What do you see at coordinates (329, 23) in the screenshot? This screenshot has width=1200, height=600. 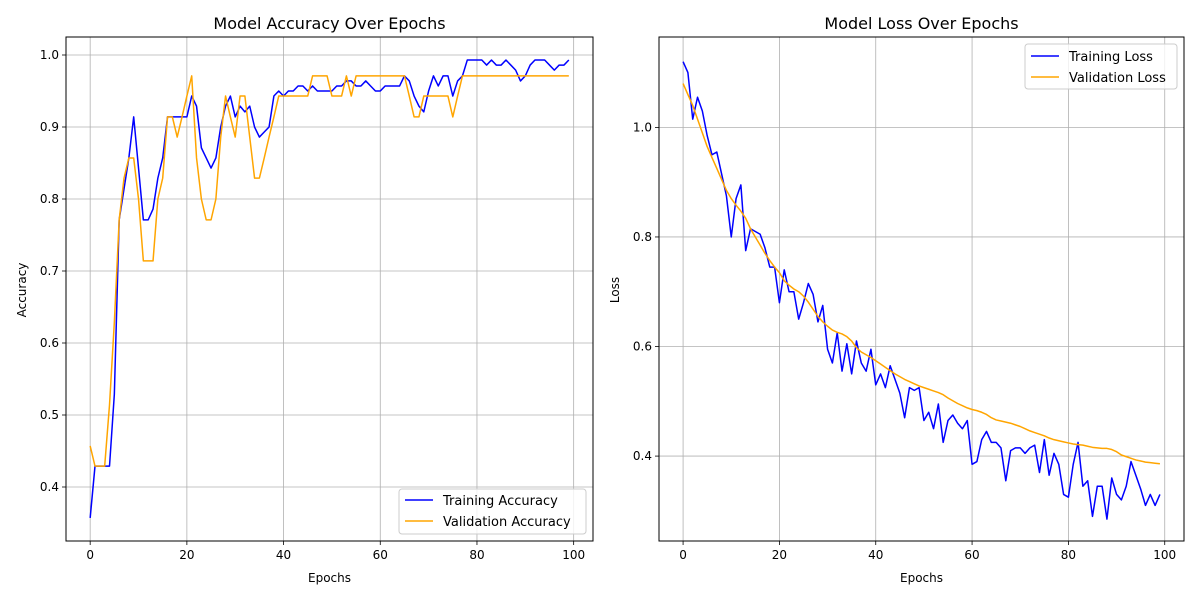 I see `accuracy-chart-title: Model Accuracy Over Epochs` at bounding box center [329, 23].